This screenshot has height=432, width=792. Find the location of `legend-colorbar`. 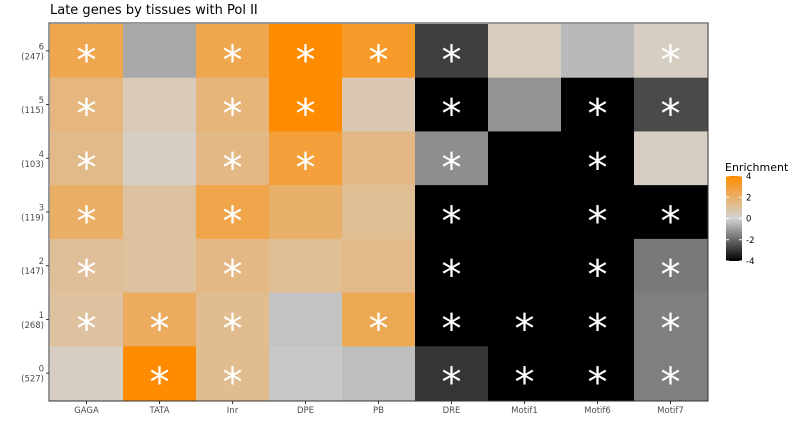

legend-colorbar is located at coordinates (734, 218).